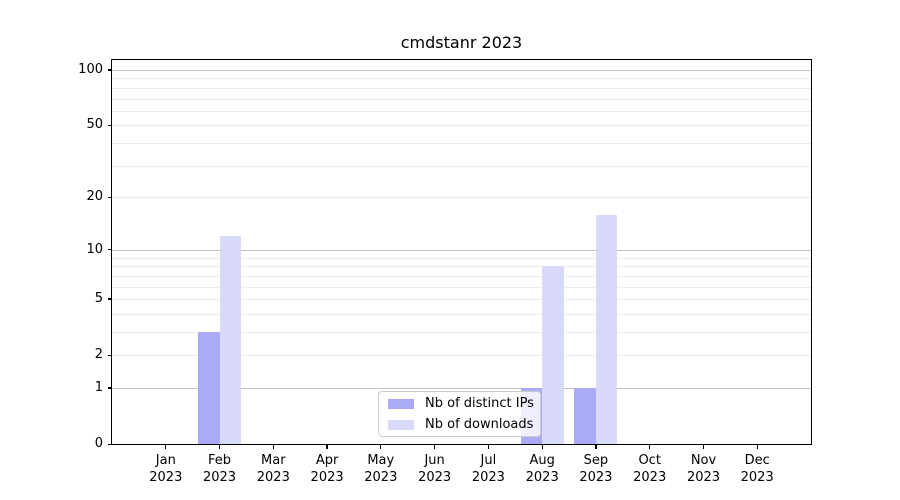 The width and height of the screenshot is (900, 500). Describe the element at coordinates (273, 460) in the screenshot. I see `x-tick-label-month: Mar` at that location.